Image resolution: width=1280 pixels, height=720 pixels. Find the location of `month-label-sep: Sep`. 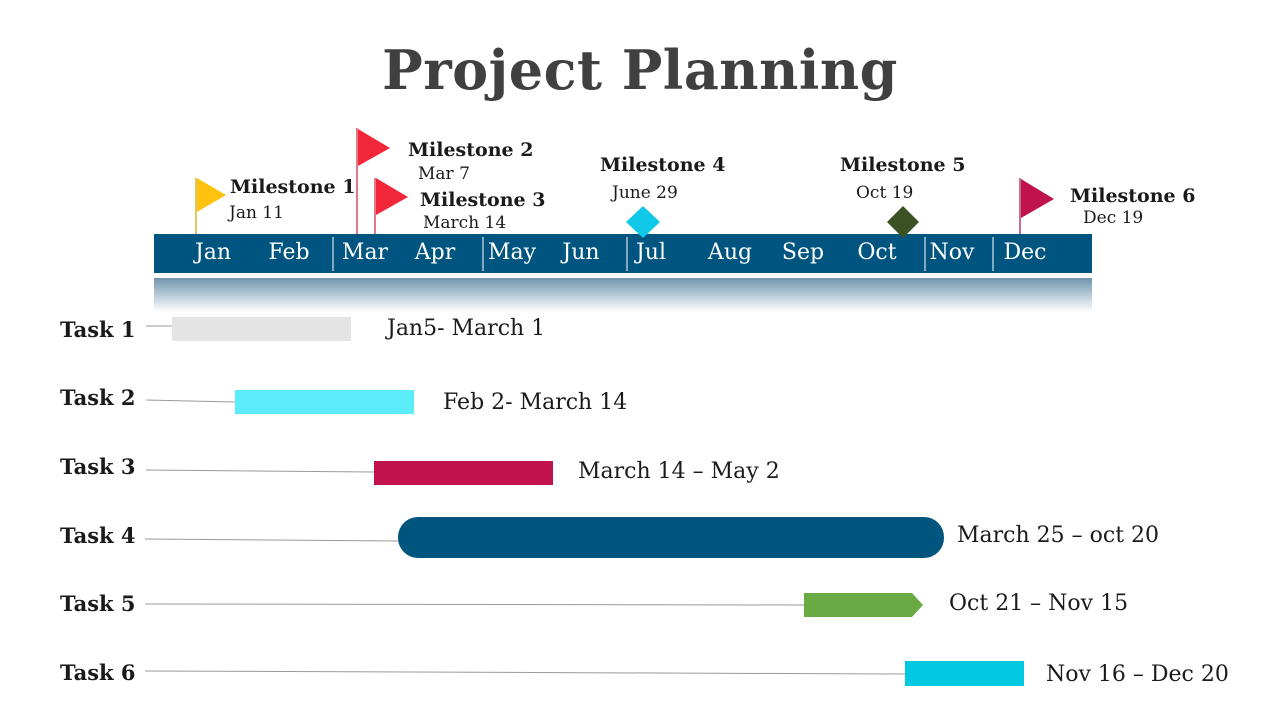

month-label-sep: Sep is located at coordinates (803, 252).